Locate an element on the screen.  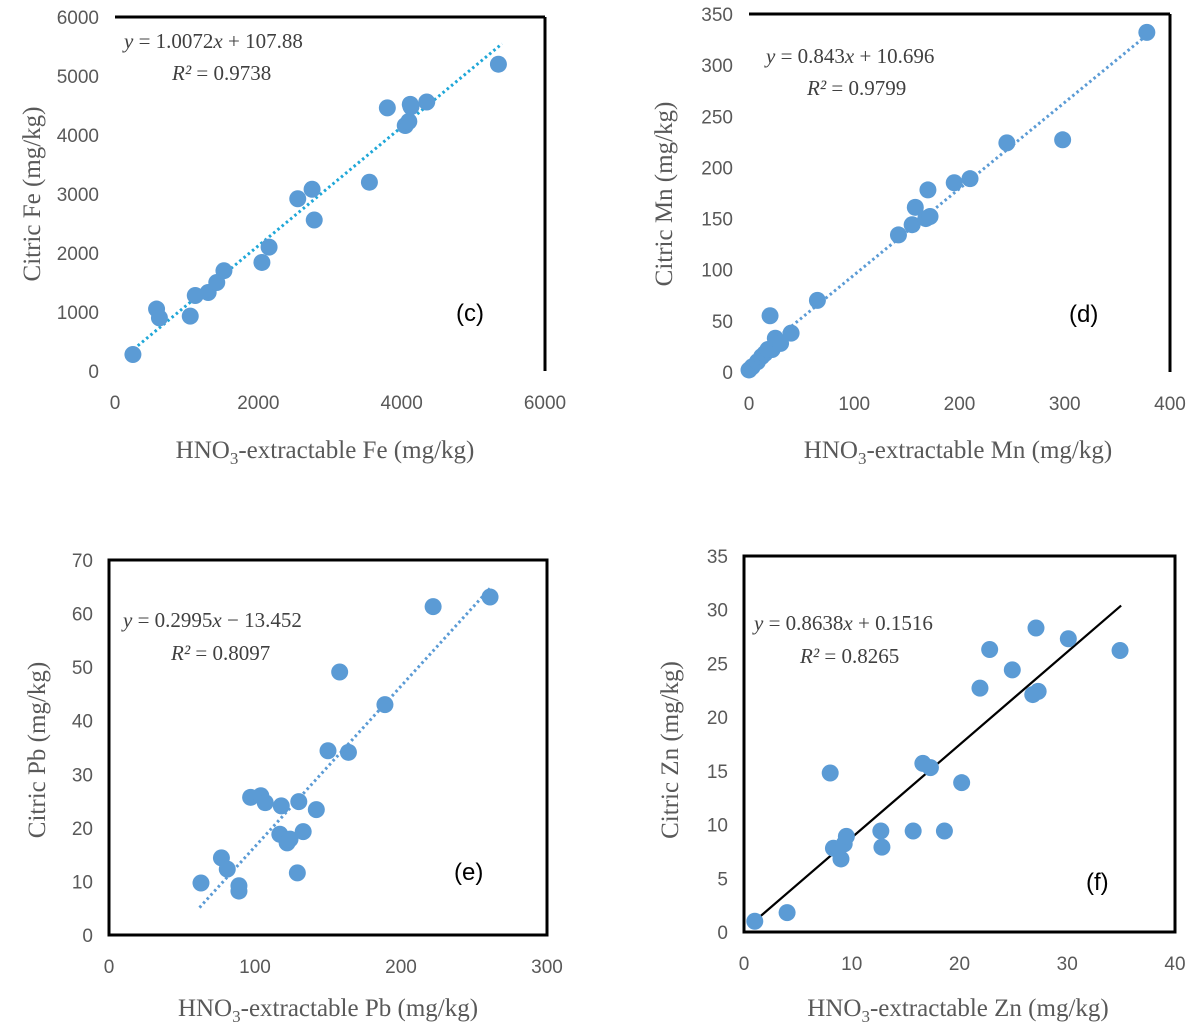
x-tick-label: 10 is located at coordinates (851, 964).